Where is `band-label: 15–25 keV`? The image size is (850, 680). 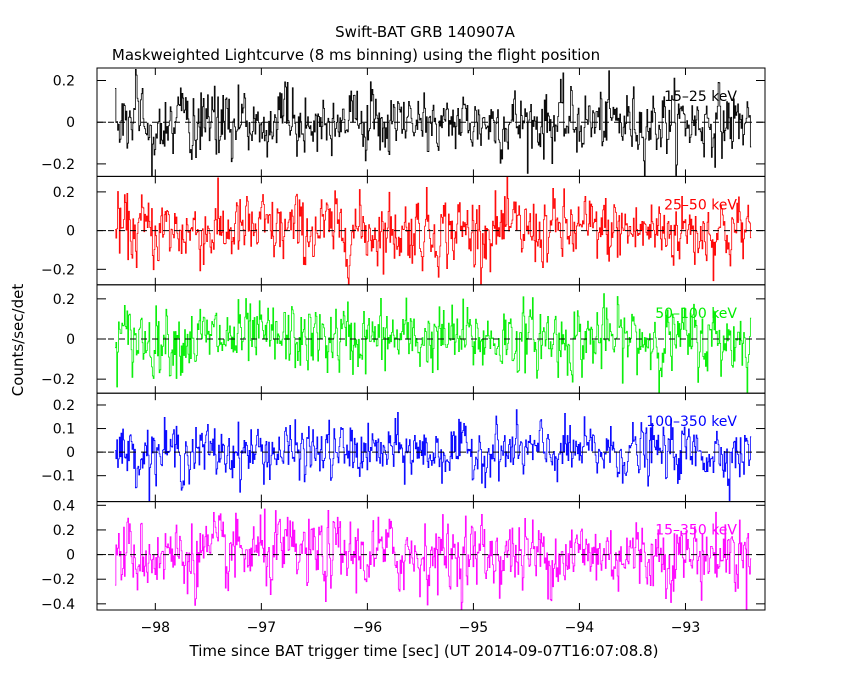 band-label: 15–25 keV is located at coordinates (700, 97).